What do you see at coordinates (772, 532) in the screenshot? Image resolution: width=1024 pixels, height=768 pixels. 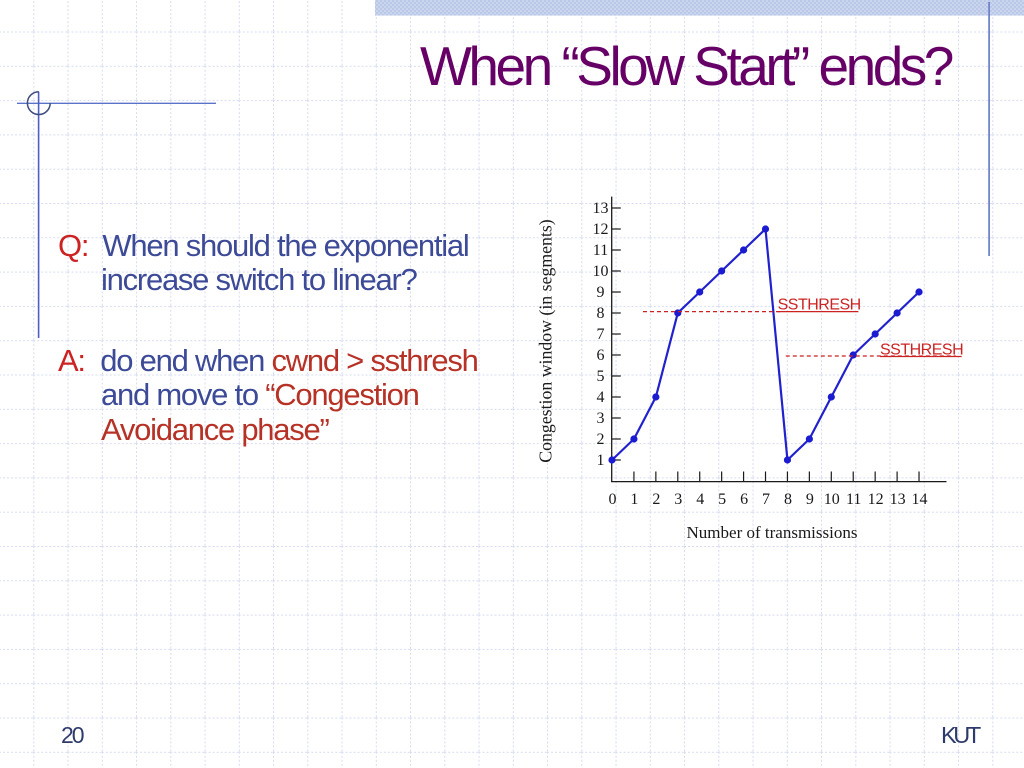 I see `svg-text: Number of transmissions` at bounding box center [772, 532].